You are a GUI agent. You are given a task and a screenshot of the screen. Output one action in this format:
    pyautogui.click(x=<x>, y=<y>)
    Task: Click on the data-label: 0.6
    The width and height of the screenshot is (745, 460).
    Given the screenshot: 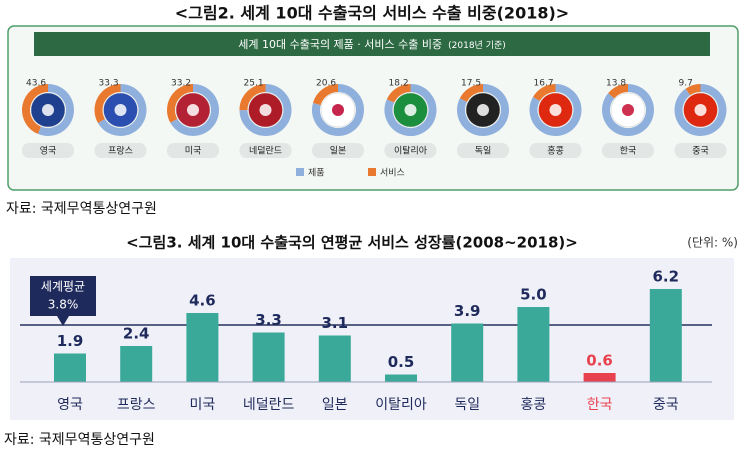 What is the action you would take?
    pyautogui.click(x=599, y=361)
    